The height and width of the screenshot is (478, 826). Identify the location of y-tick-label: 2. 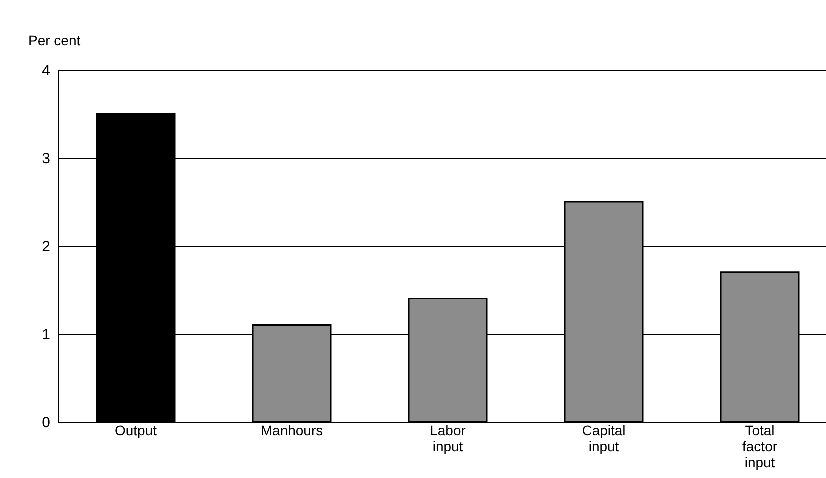
(46, 247).